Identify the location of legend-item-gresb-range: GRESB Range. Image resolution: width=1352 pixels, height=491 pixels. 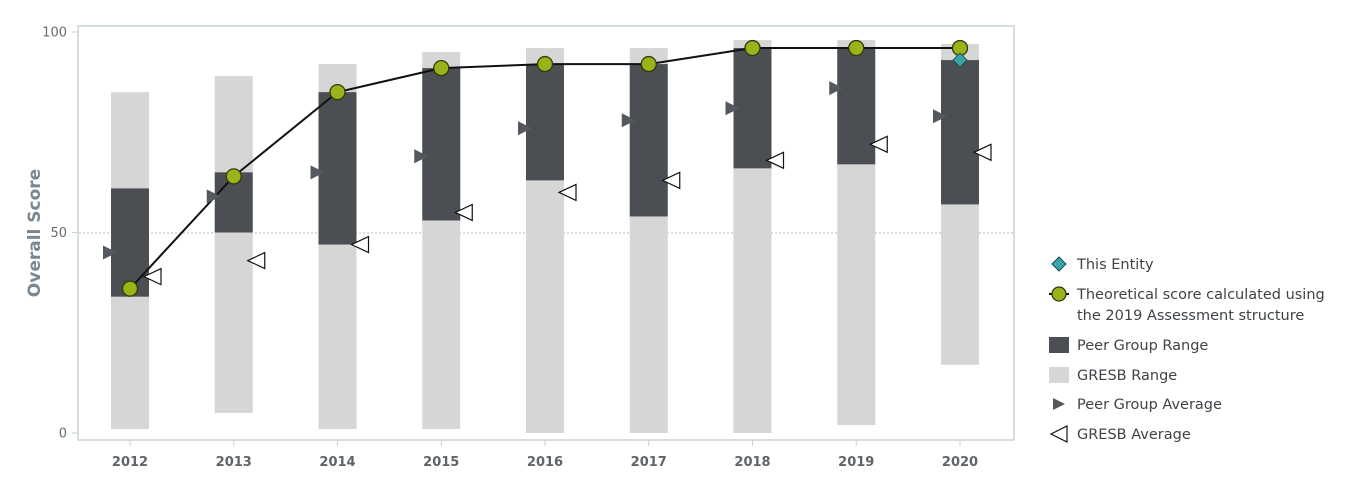
(1113, 375).